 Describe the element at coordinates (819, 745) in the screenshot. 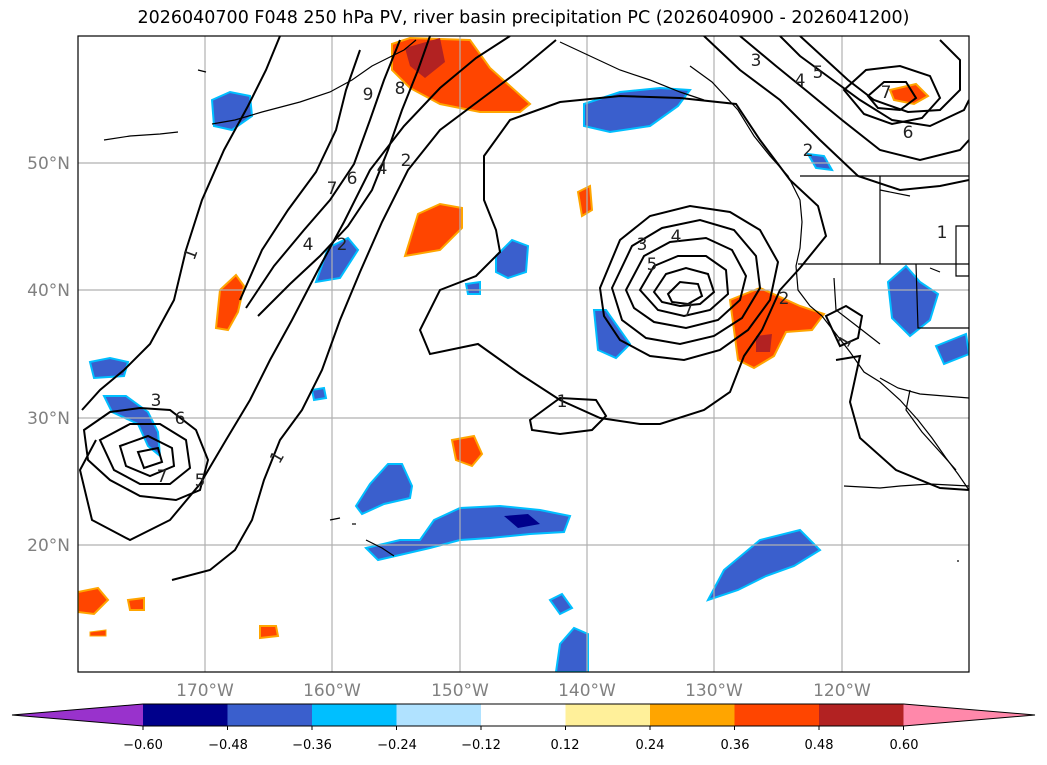

I see `colorbar-tick-label: 0.48` at that location.